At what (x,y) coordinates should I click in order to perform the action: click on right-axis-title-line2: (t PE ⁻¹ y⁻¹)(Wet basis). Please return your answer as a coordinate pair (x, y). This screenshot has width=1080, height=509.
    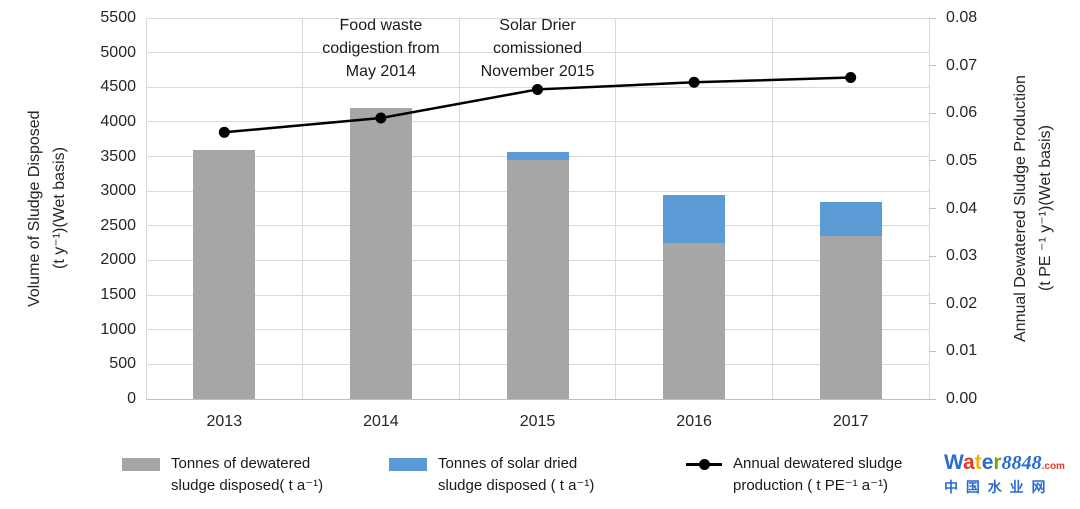
    Looking at the image, I should click on (1045, 208).